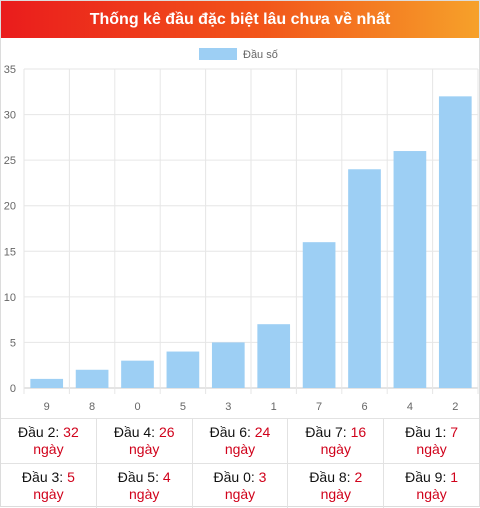  What do you see at coordinates (234, 477) in the screenshot?
I see `stat-label: Đầu 0:` at bounding box center [234, 477].